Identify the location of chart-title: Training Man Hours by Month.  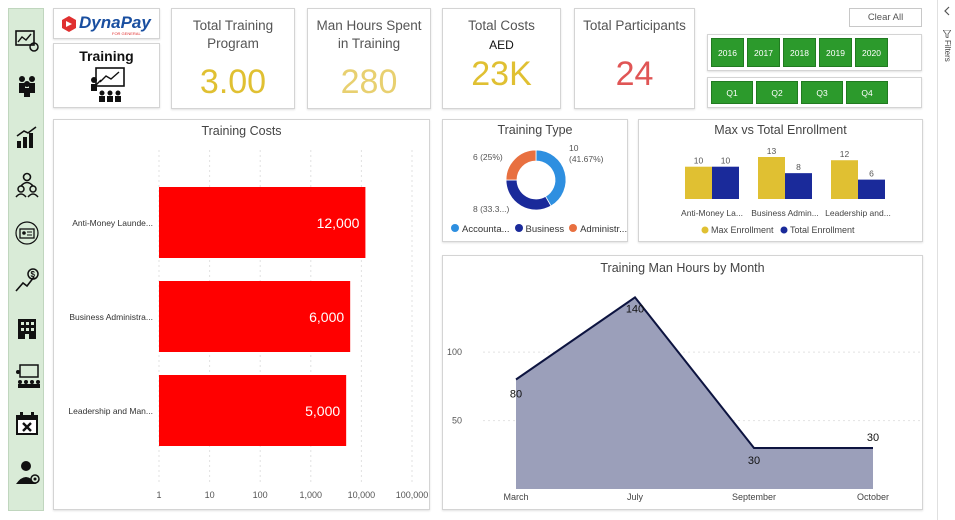
(682, 268).